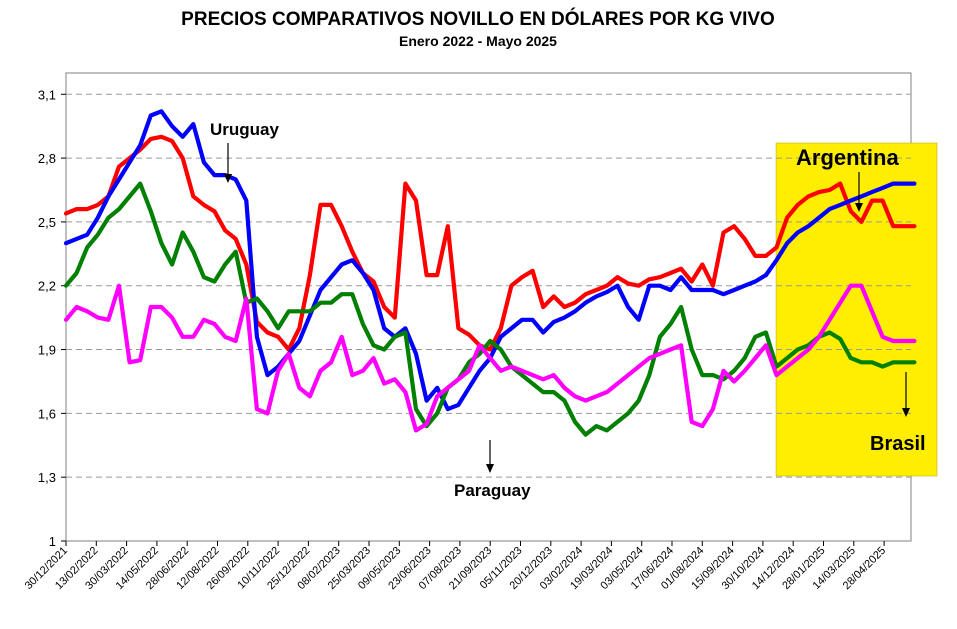 The height and width of the screenshot is (629, 957). I want to click on y-tick-label: 2,5, so click(47, 222).